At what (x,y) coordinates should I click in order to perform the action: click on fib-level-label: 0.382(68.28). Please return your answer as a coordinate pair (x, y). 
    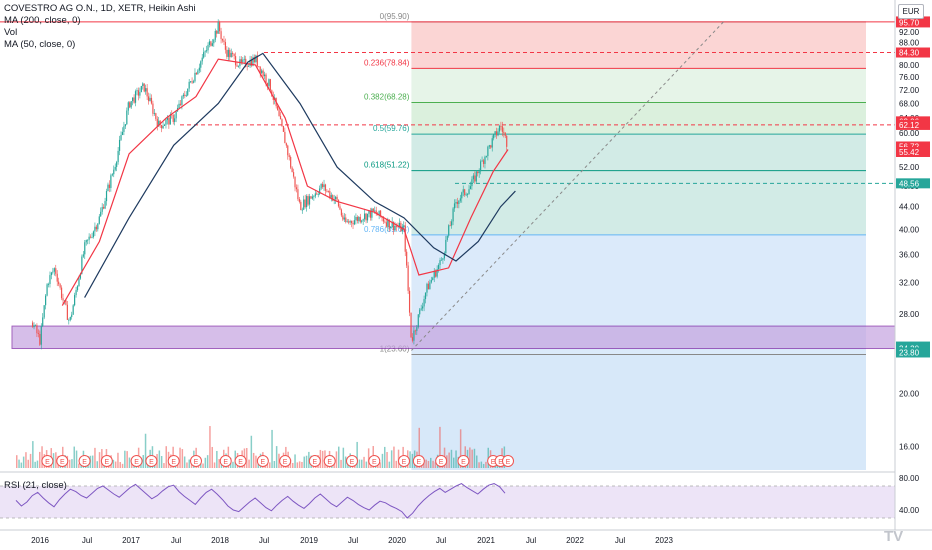
    Looking at the image, I should click on (387, 96).